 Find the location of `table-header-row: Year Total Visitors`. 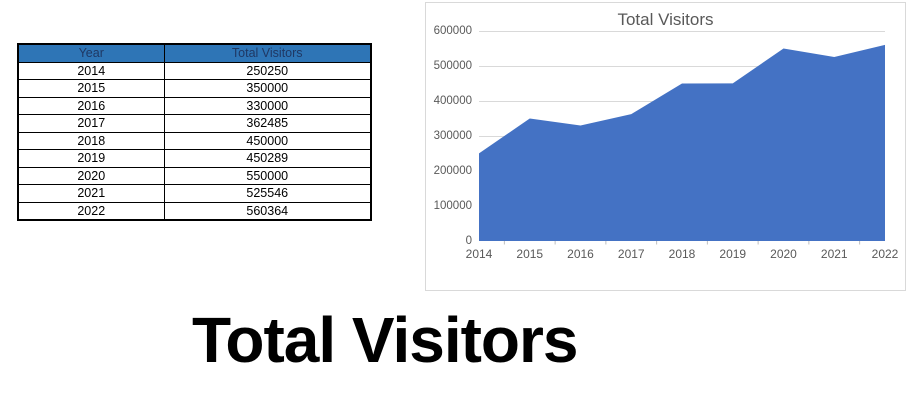

table-header-row: Year Total Visitors is located at coordinates (194, 53).